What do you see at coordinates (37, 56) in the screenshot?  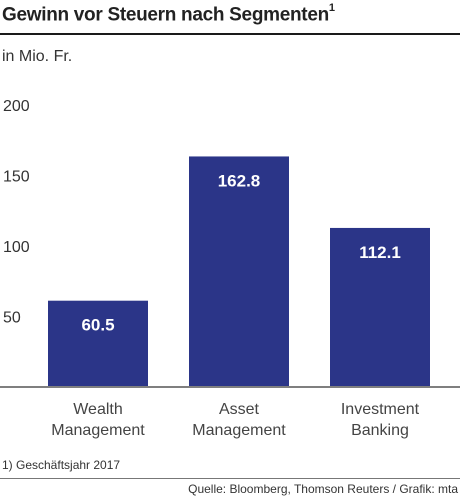 I see `unit-label: in Mio. Fr.` at bounding box center [37, 56].